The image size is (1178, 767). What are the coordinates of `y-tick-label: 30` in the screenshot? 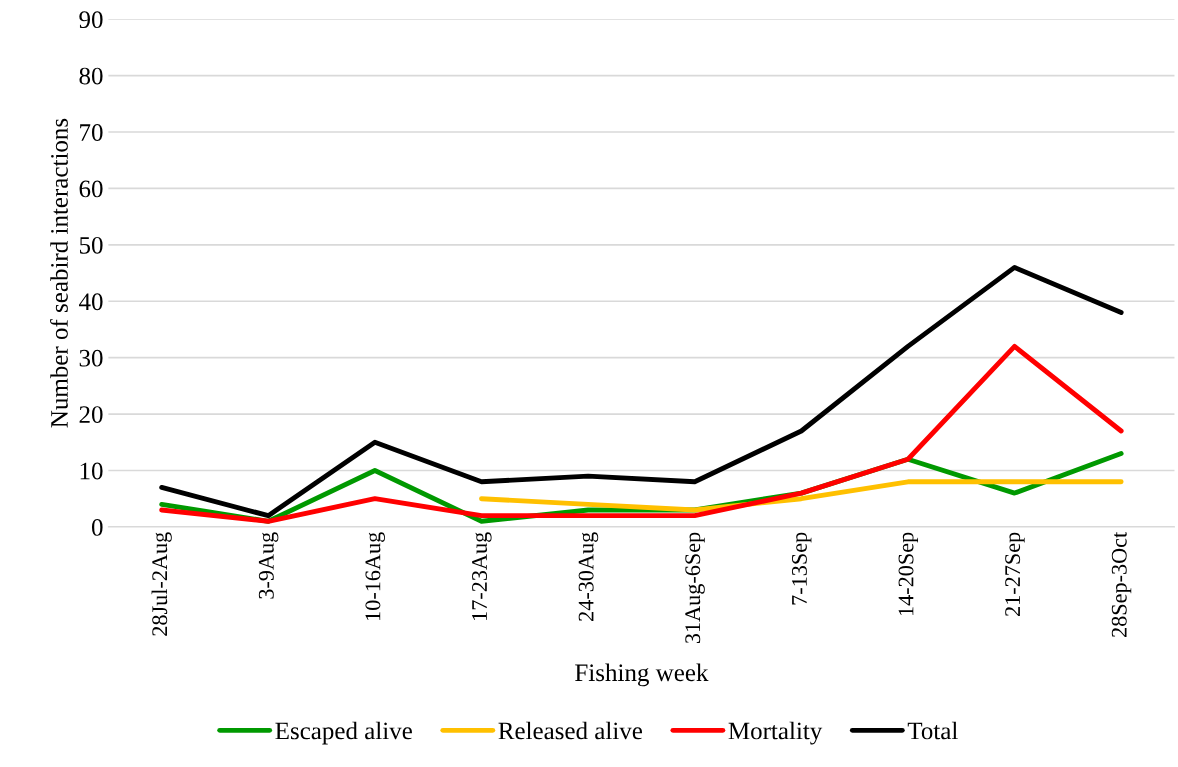 It's located at (91, 358).